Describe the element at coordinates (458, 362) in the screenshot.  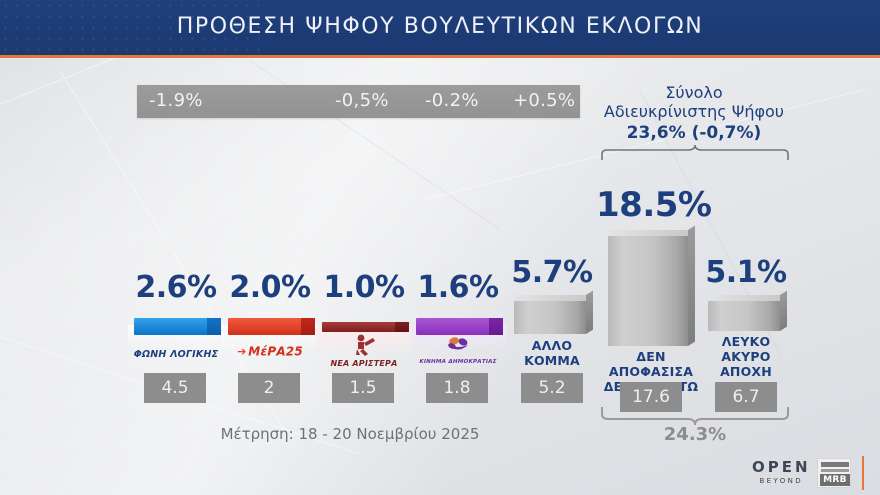
I see `logo-text-kinima-dimokratias: ΚΙΝΗΜΑ ΔΗΜΟΚΡΑΤΙΑΣ` at that location.